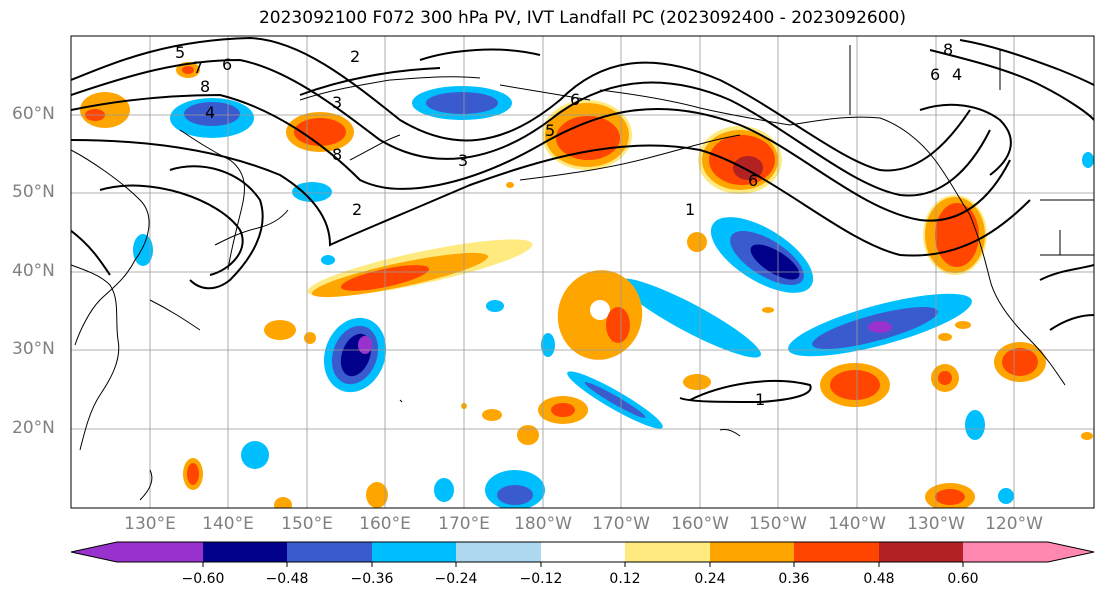  What do you see at coordinates (1071, 552) in the screenshot?
I see `colorbar-extend-high` at bounding box center [1071, 552].